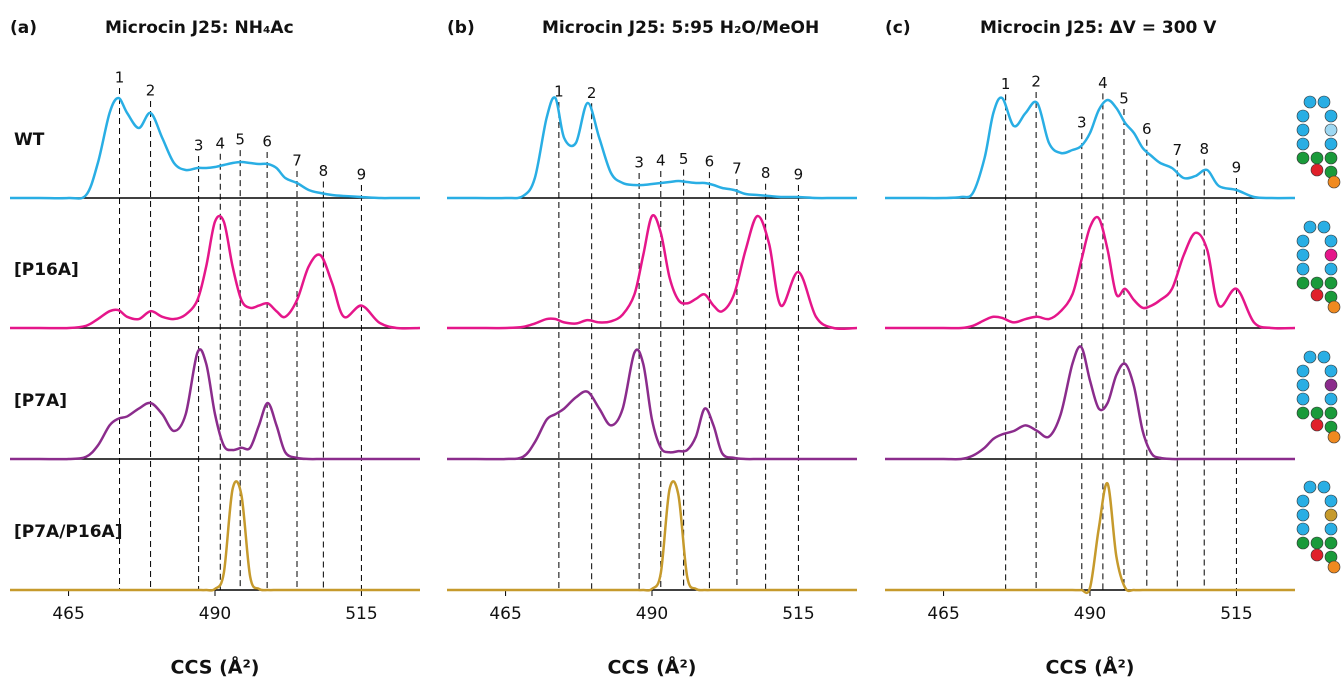 The image size is (1341, 697). What do you see at coordinates (680, 28) in the screenshot?
I see `panel-title: Microcin J25: 5:95 H₂O/MeOH` at bounding box center [680, 28].